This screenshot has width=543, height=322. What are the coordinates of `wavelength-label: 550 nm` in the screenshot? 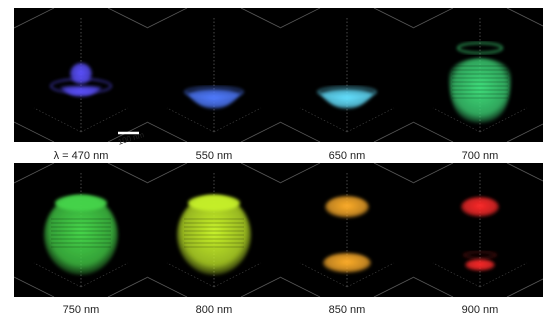 It's located at (214, 156).